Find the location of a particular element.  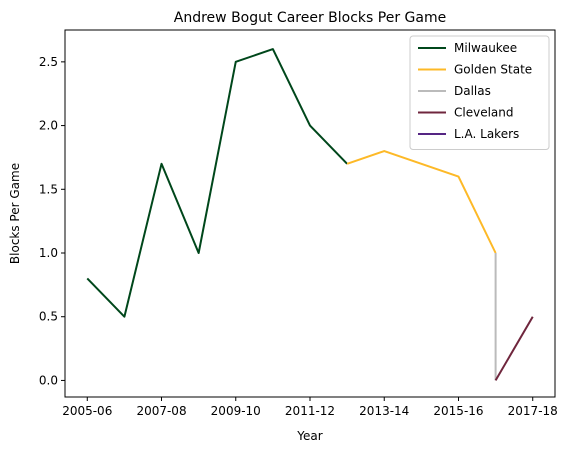

y-axis-label: Blocks Per Game is located at coordinates (15, 213).